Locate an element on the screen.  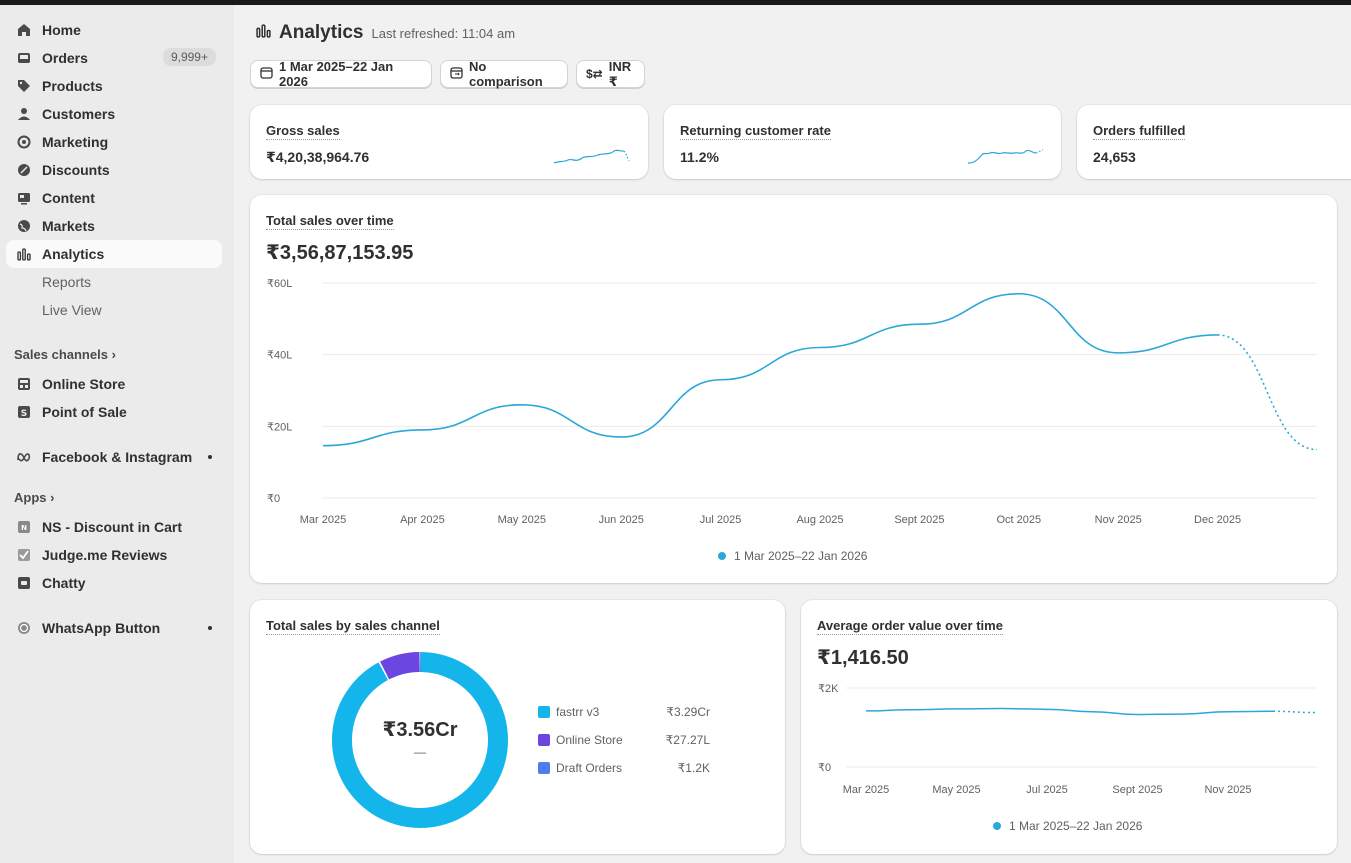
whatsapp-icon is located at coordinates (24, 628).